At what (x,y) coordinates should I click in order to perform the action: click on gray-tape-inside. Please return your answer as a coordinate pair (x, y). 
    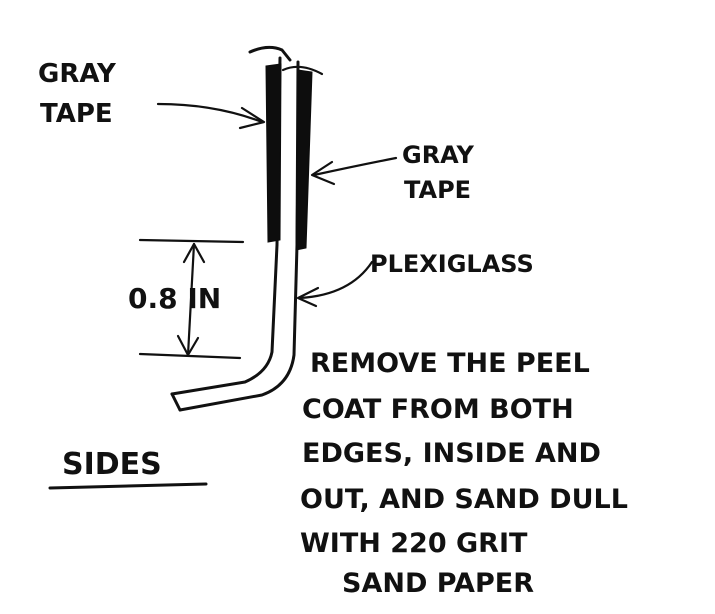
    Looking at the image, I should click on (304, 160).